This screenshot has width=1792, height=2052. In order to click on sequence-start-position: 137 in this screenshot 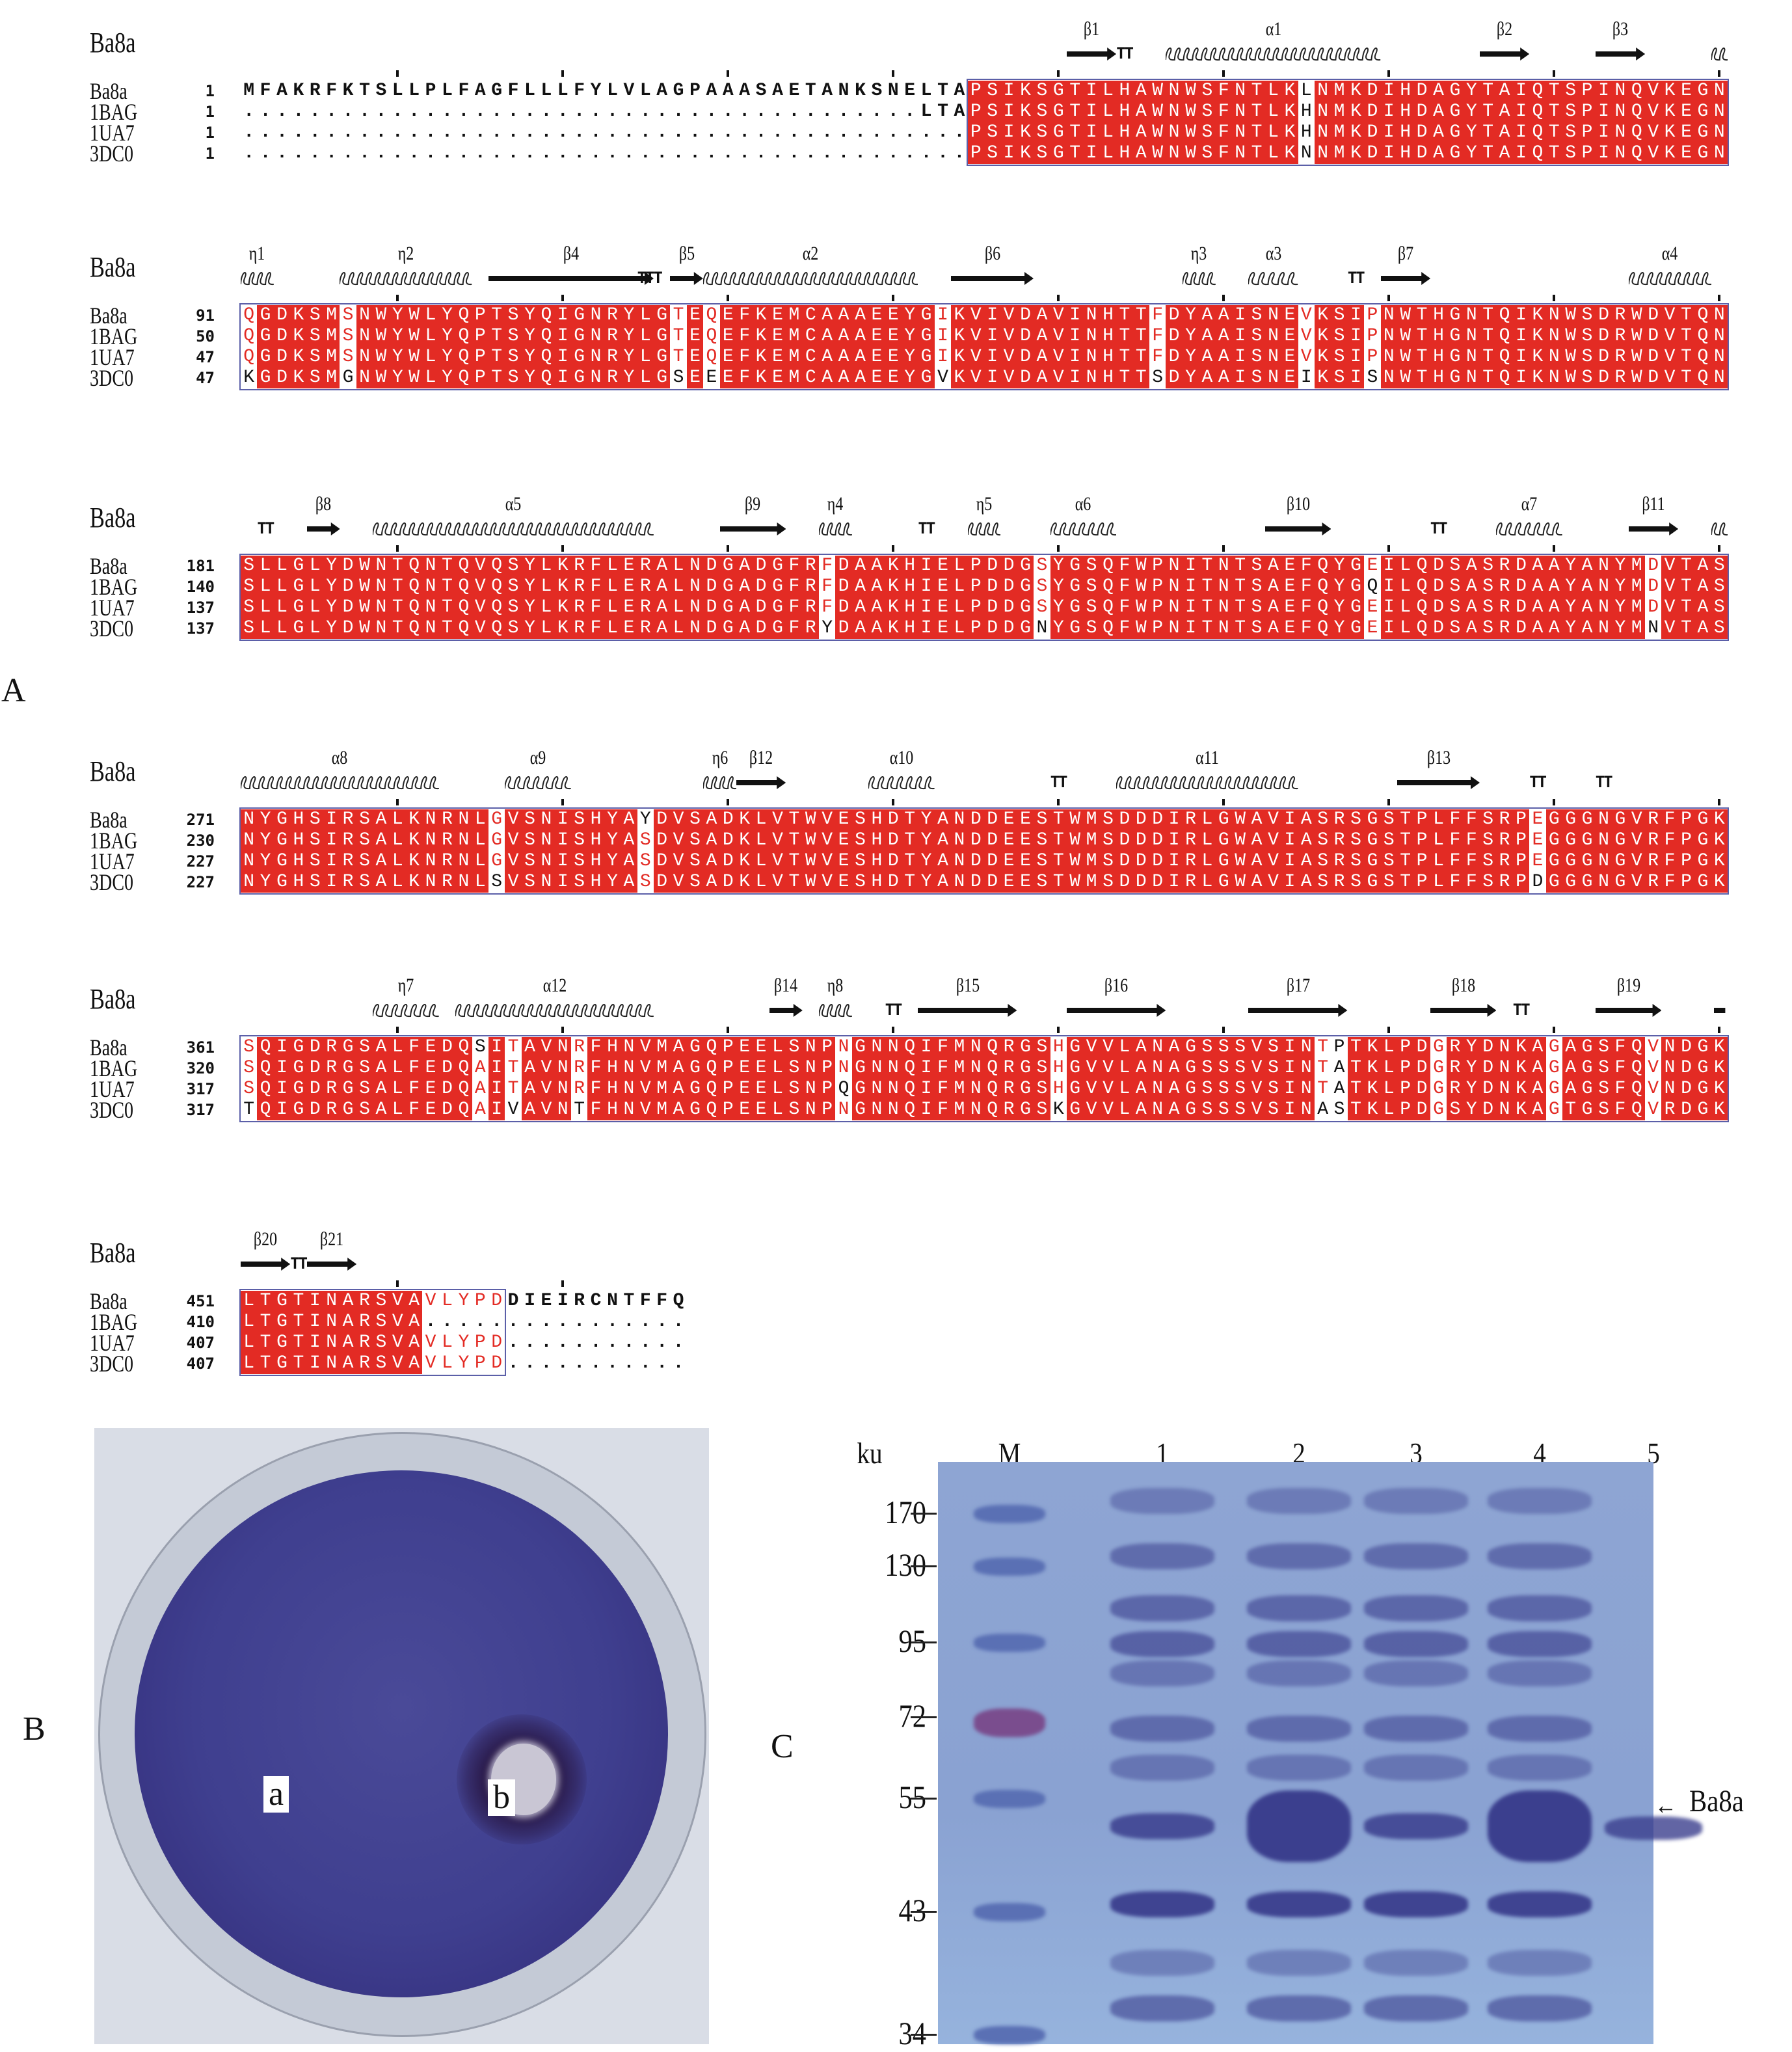, I will do `click(200, 628)`.